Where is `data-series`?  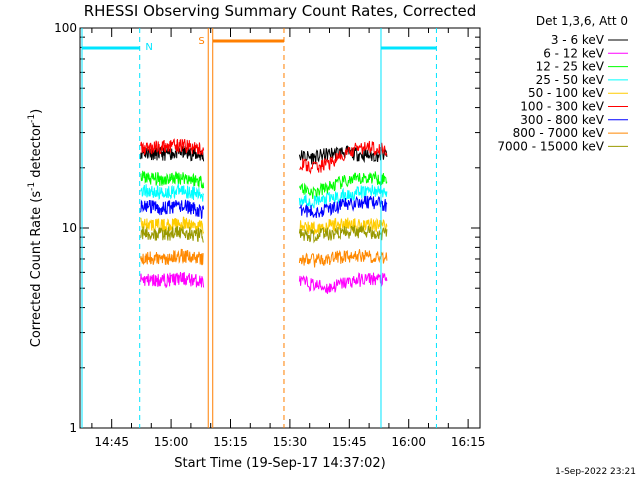 data-series is located at coordinates (264, 216).